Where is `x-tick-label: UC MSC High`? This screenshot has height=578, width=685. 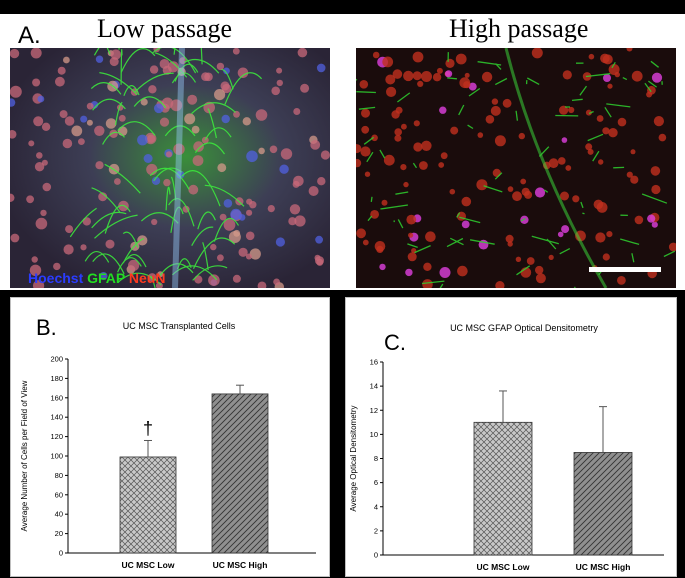
x-tick-label: UC MSC High is located at coordinates (603, 567).